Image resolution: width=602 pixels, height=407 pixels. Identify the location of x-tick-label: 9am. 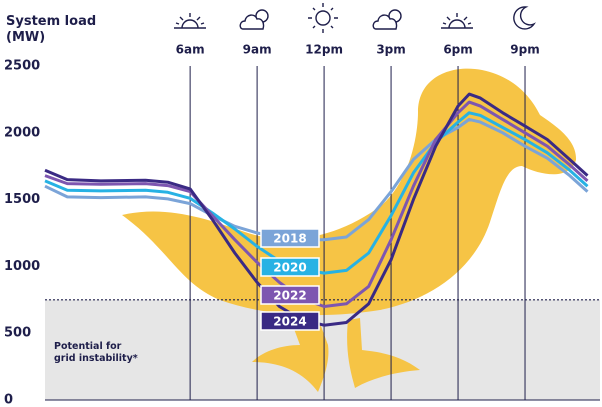
(257, 50).